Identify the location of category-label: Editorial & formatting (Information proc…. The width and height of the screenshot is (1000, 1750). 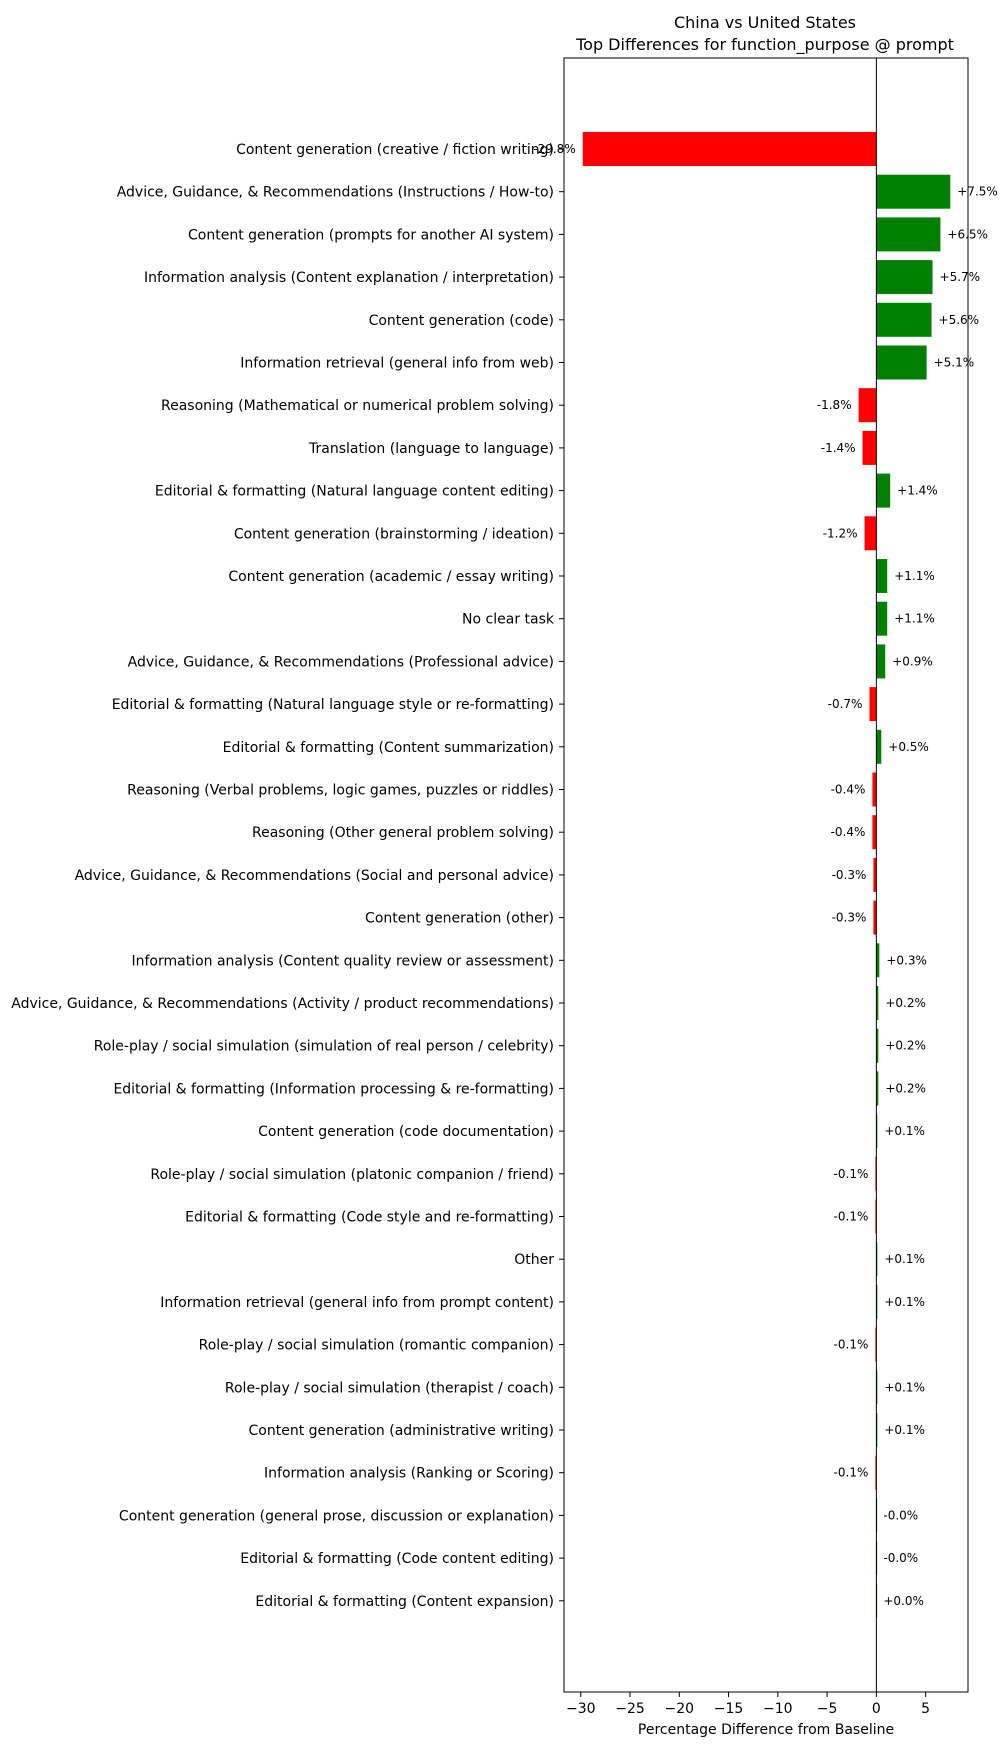
(333, 1089).